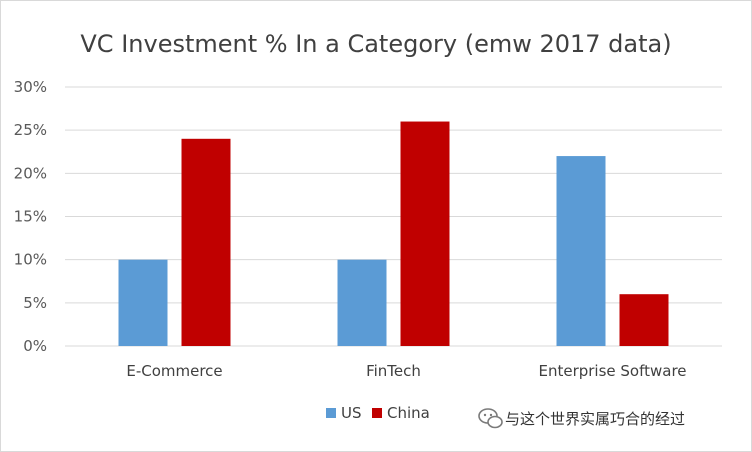 The height and width of the screenshot is (452, 752). Describe the element at coordinates (30, 260) in the screenshot. I see `y-tick-label: 10%` at that location.